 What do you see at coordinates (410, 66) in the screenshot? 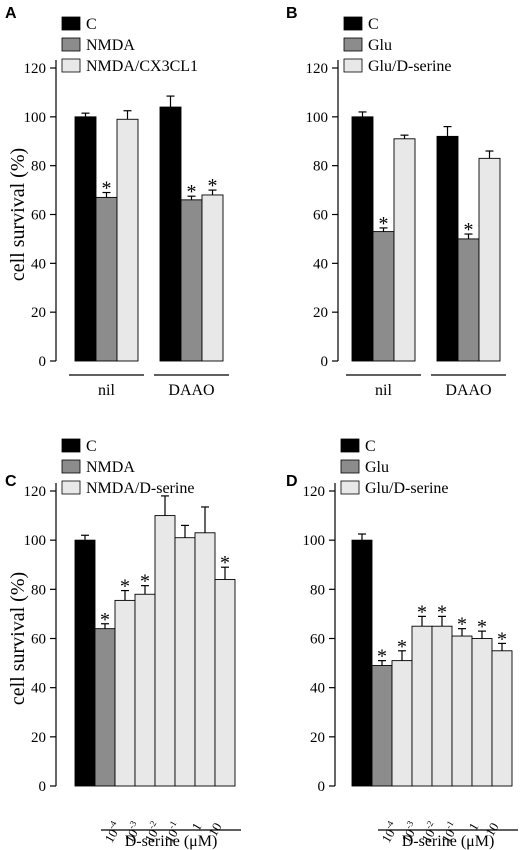
I see `legend-label: Glu/D-serine` at bounding box center [410, 66].